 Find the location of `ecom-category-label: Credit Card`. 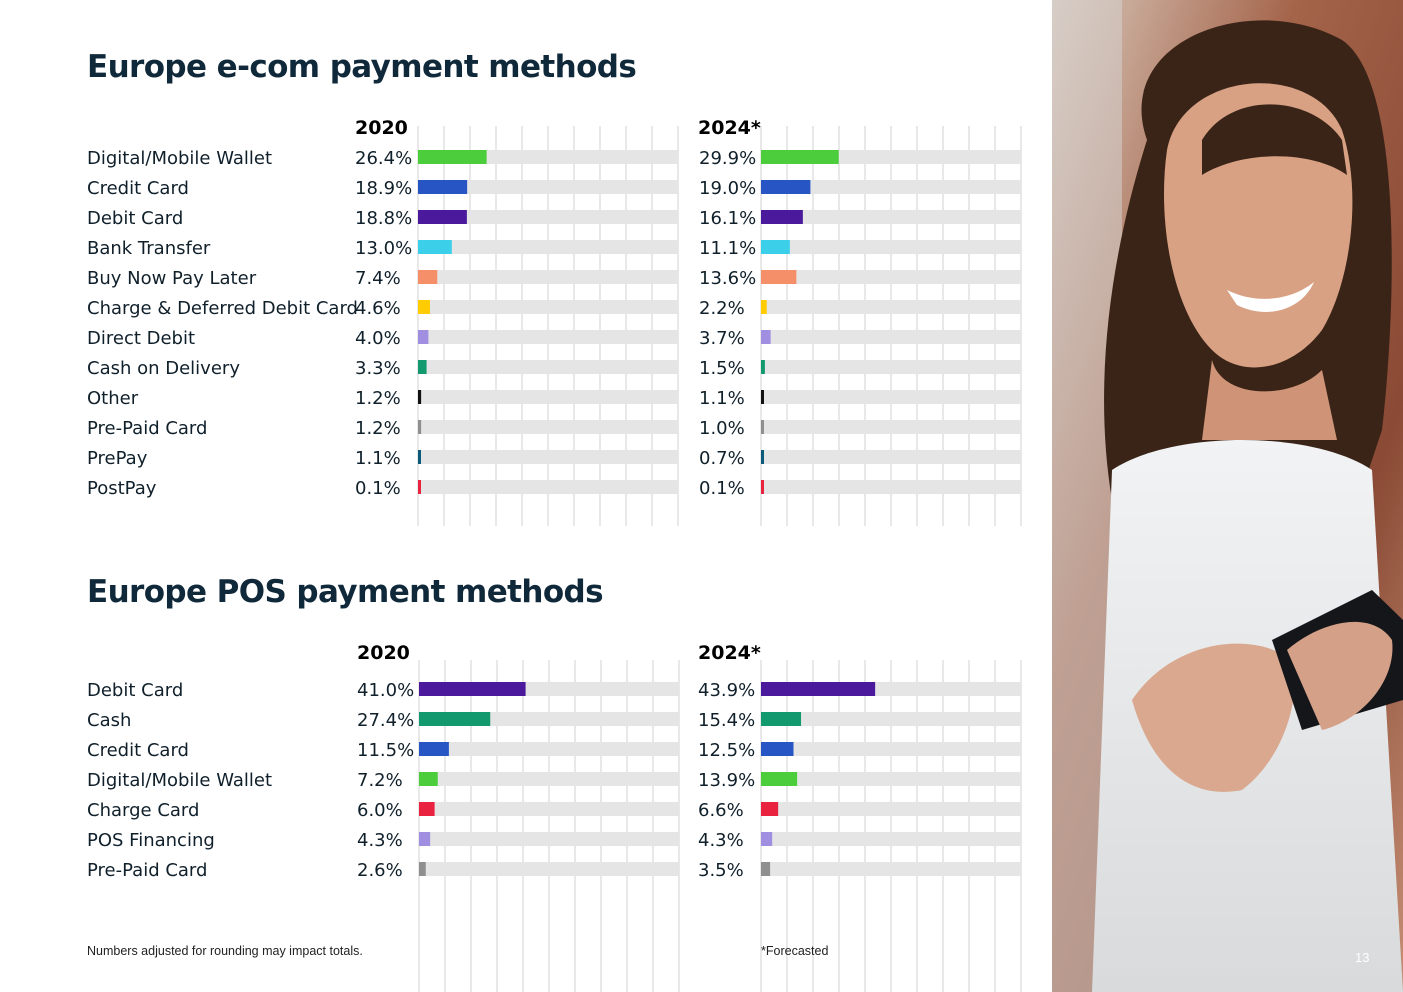

ecom-category-label: Credit Card is located at coordinates (138, 188).